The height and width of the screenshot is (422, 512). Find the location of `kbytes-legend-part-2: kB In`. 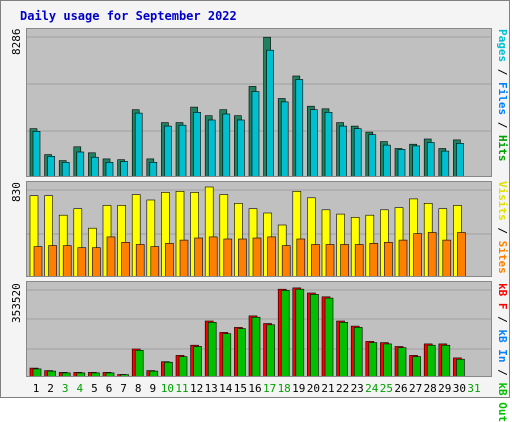

kbytes-legend-part-2: kB In is located at coordinates (502, 346).